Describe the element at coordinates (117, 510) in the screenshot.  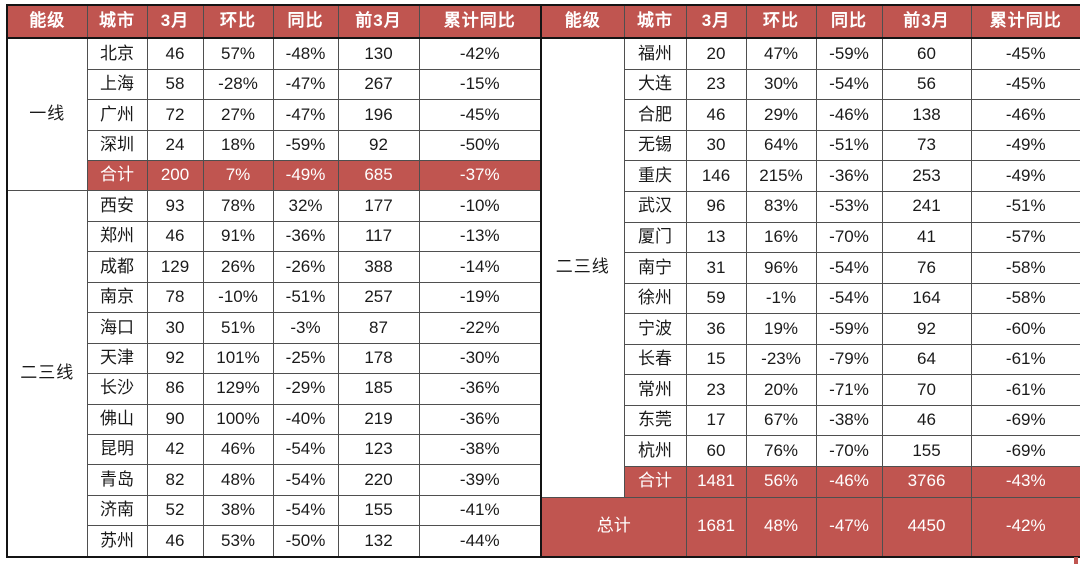
I see `city-cell: 济南` at that location.